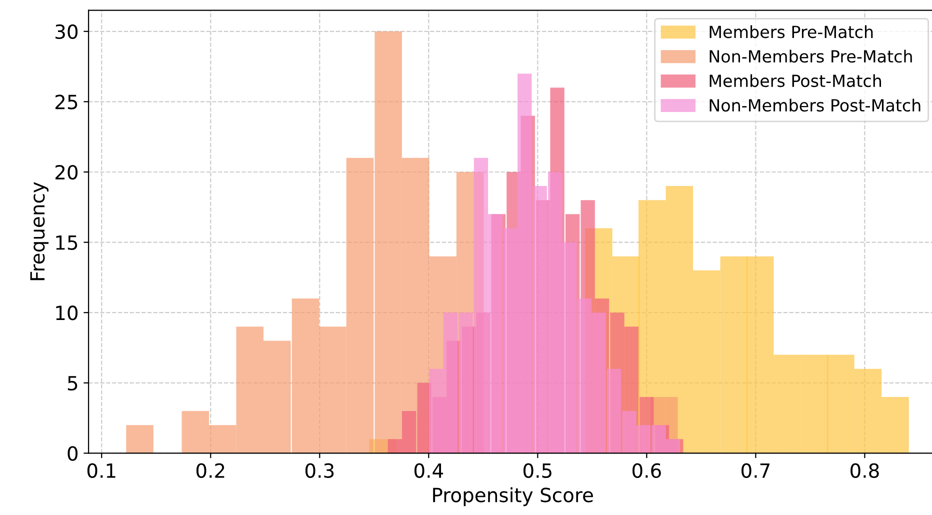 The width and height of the screenshot is (932, 515). I want to click on y-tick-label: 30, so click(67, 32).